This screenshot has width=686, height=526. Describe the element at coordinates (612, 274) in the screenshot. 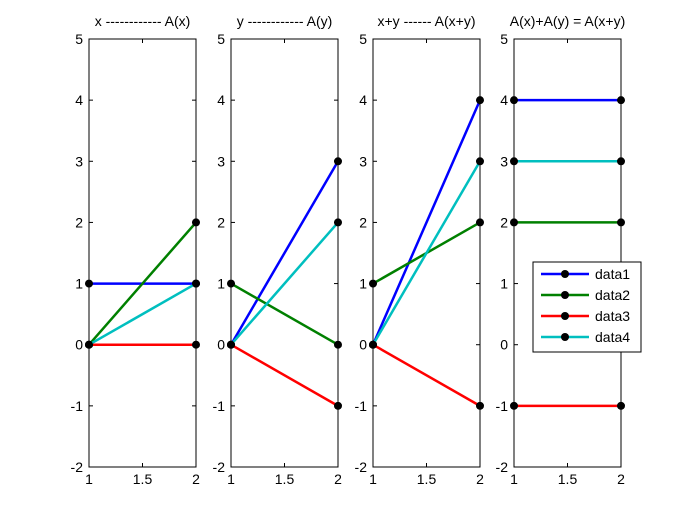

I see `legend-label: data1` at that location.